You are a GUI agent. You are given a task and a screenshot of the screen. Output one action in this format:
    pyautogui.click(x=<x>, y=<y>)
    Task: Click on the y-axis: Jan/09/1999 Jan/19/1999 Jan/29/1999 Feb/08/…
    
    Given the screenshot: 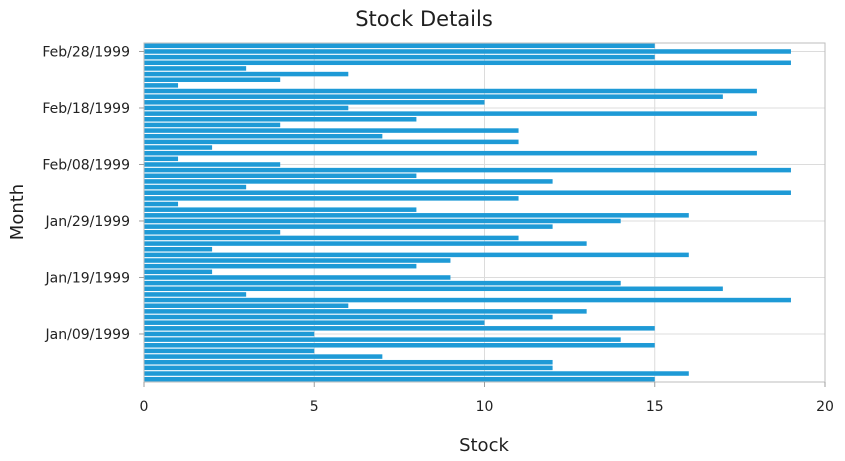 What is the action you would take?
    pyautogui.click(x=93, y=193)
    